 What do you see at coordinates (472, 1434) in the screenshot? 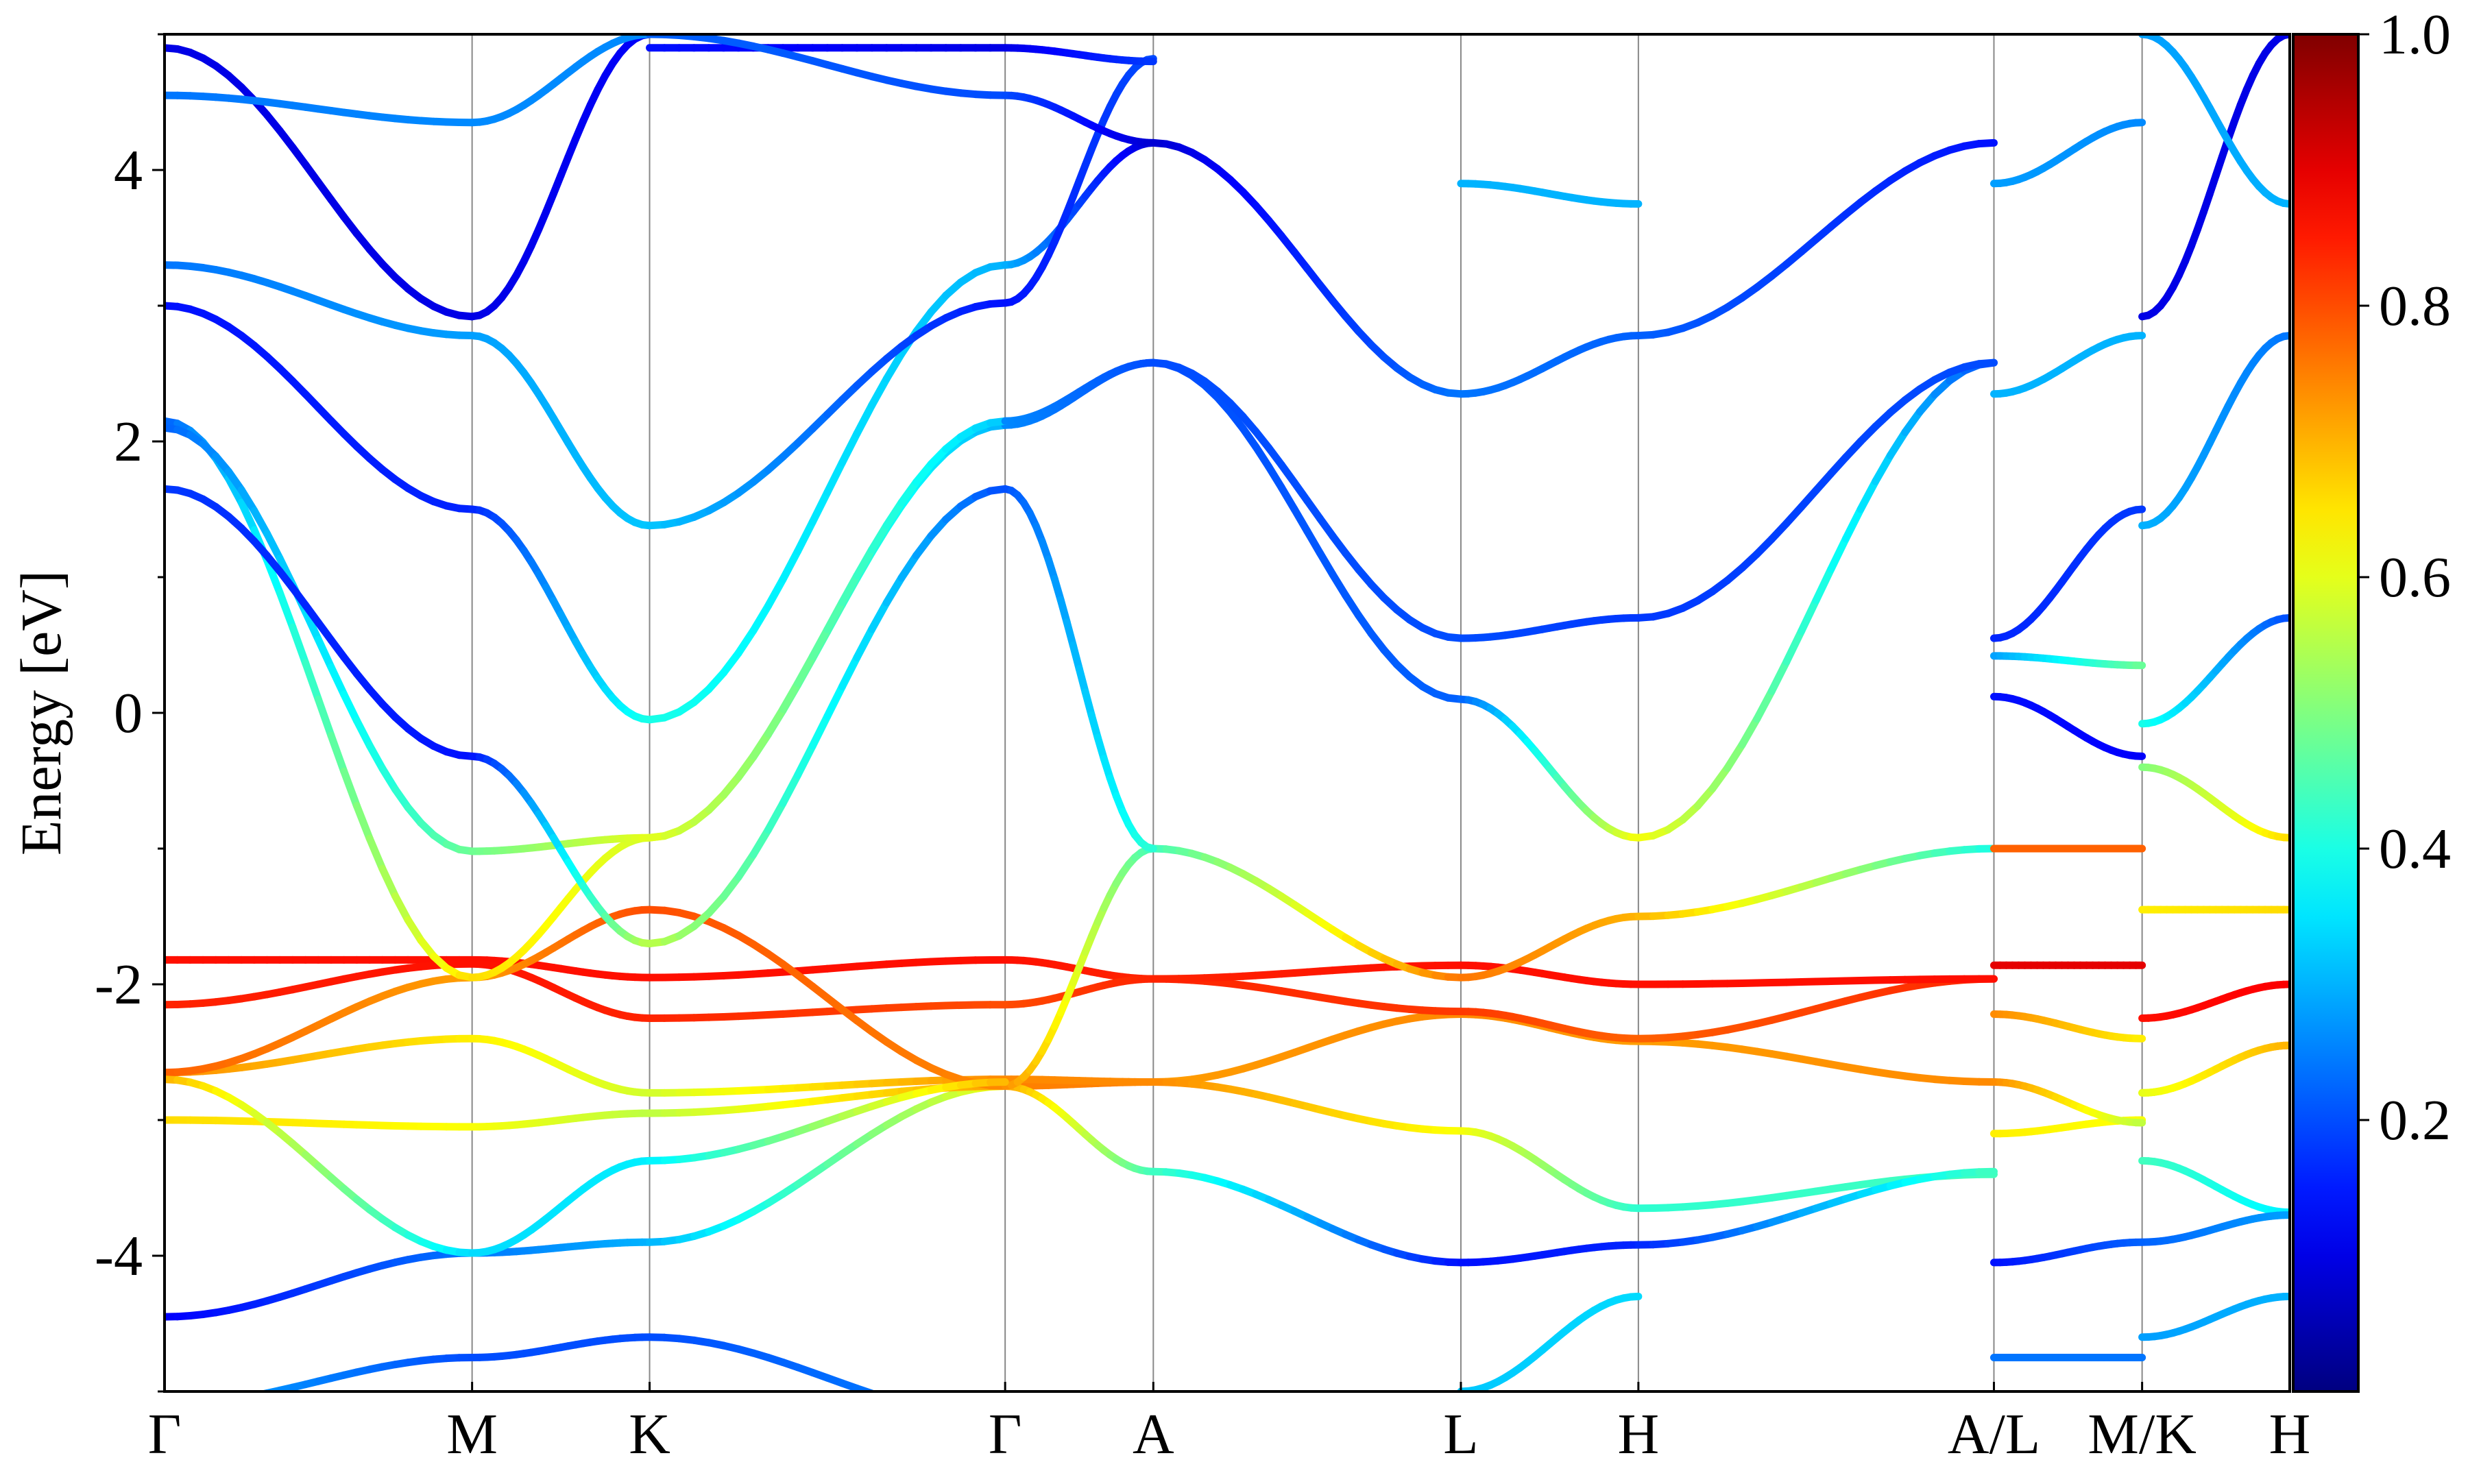
I see `x-tick-label: M` at bounding box center [472, 1434].